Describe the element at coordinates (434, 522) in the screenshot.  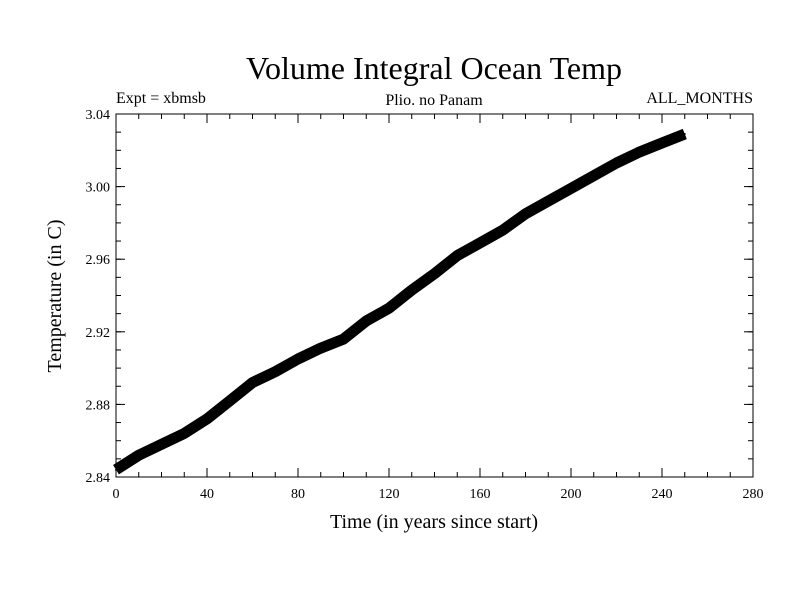
I see `x-axis-label: Time (in years since start)` at that location.